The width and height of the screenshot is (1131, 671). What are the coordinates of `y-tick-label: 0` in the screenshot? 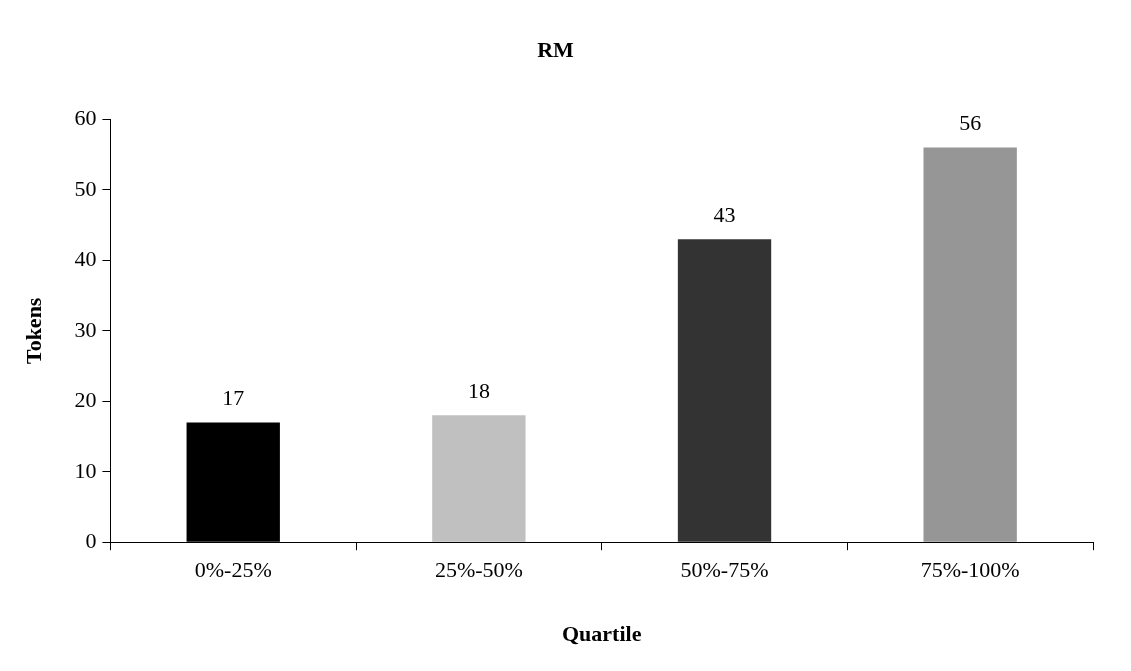 It's located at (91, 540).